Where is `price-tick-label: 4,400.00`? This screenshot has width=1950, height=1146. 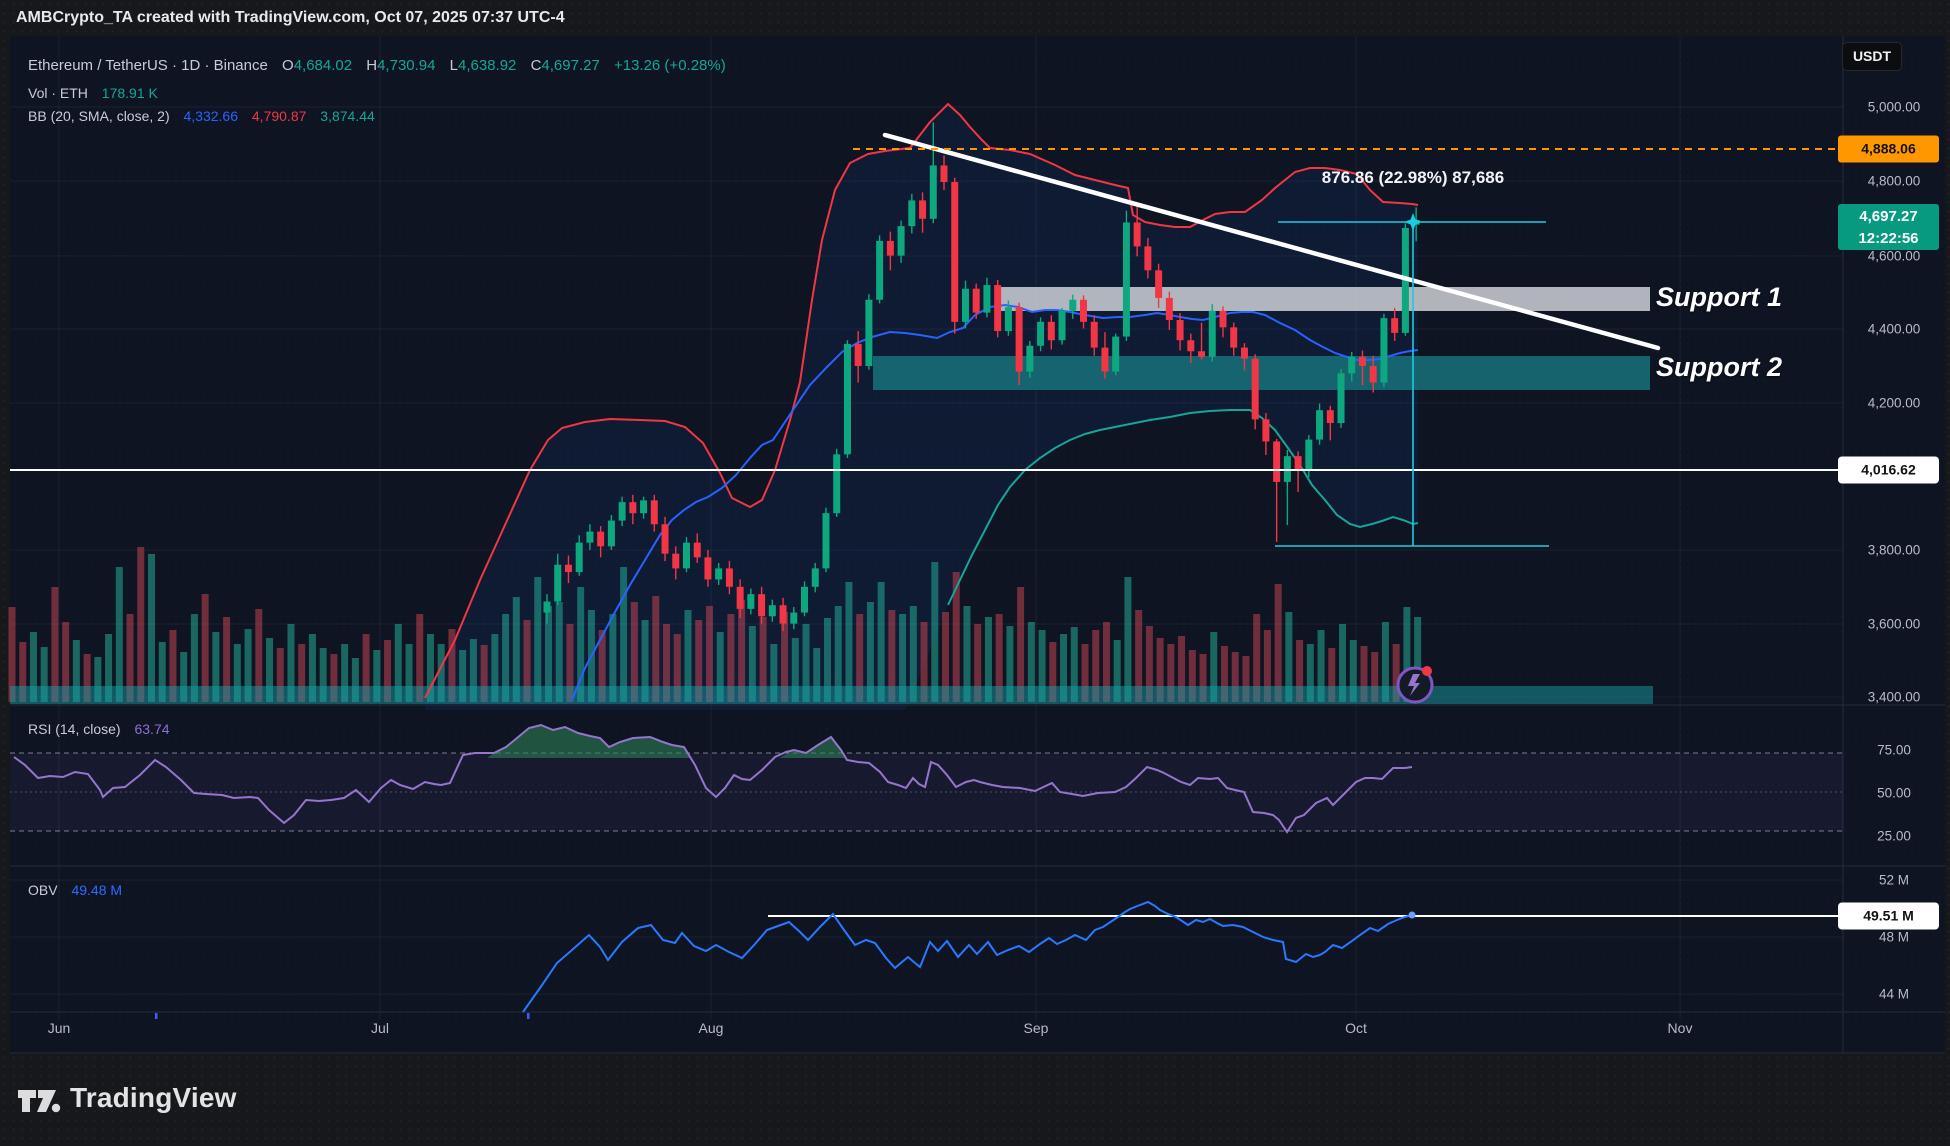 price-tick-label: 4,400.00 is located at coordinates (1894, 329).